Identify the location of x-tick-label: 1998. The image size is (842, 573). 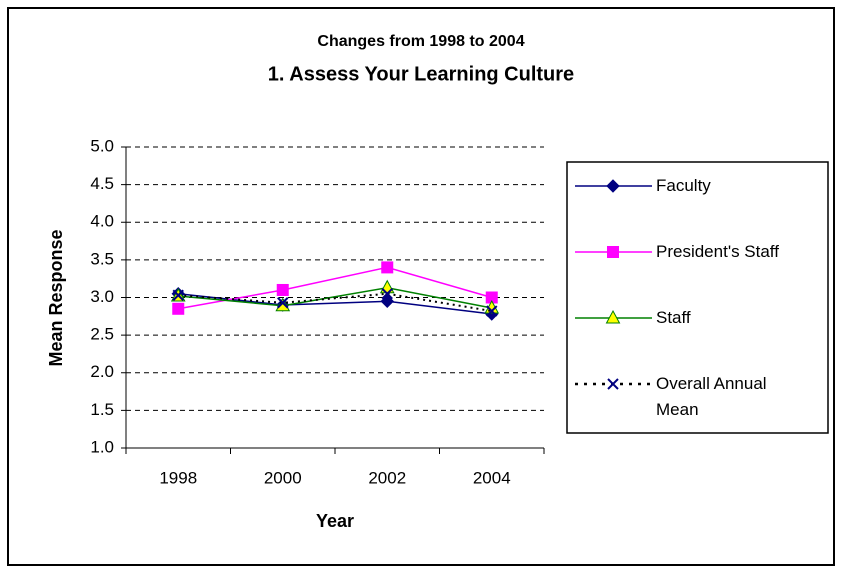
(178, 477).